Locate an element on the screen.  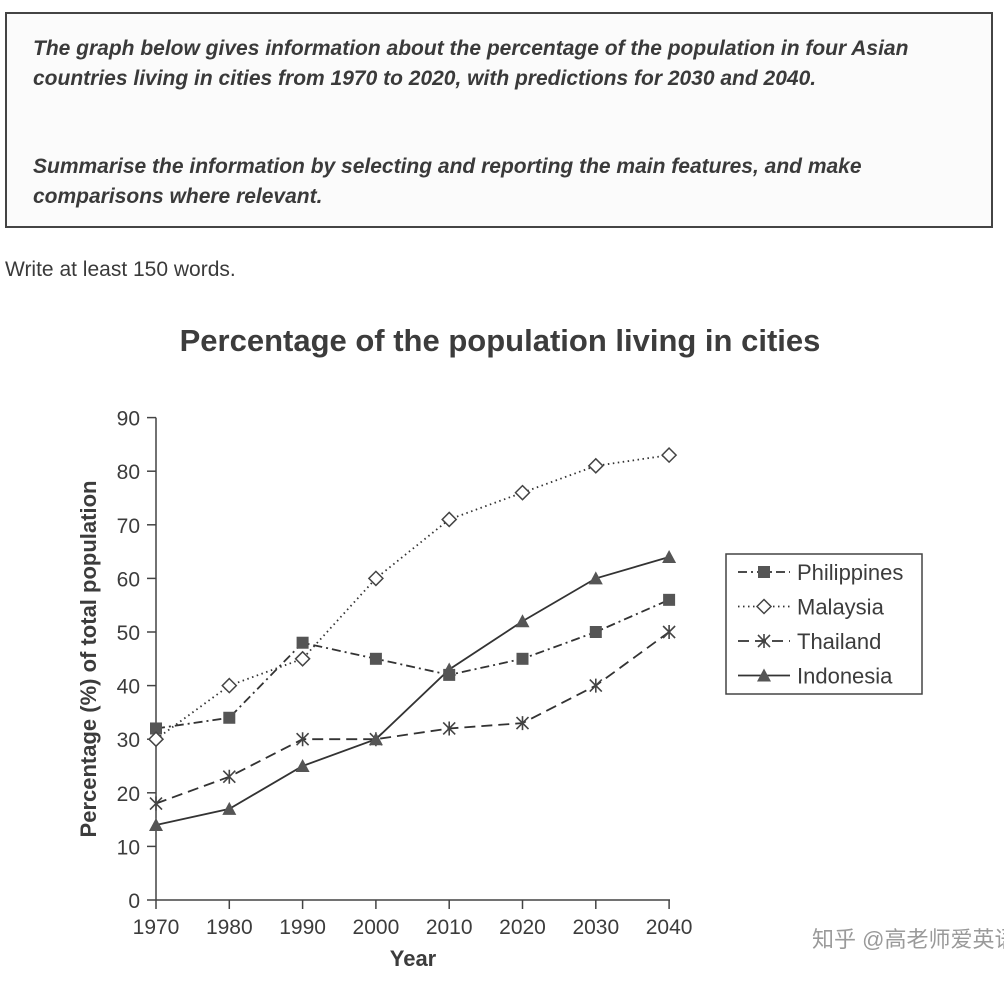
legend-label-indonesia: Indonesia is located at coordinates (845, 676).